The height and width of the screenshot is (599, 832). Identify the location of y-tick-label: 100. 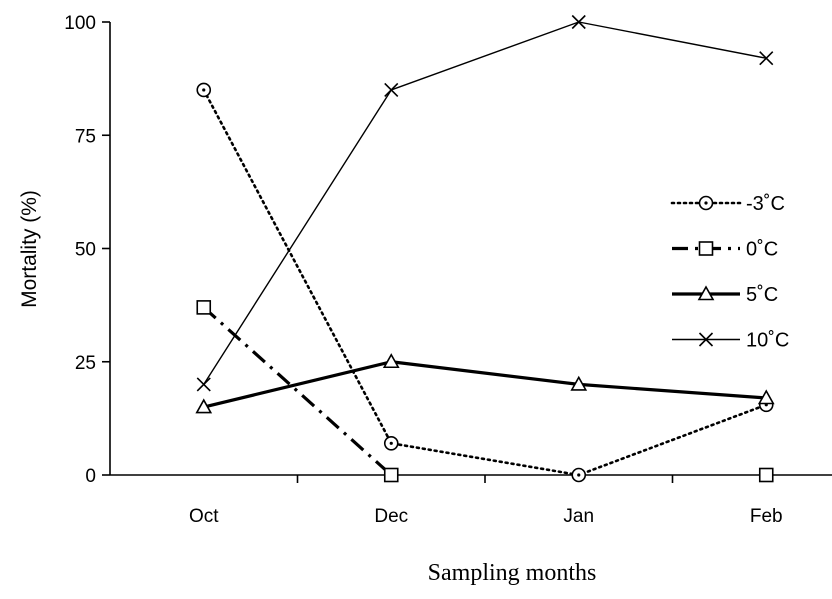
(80, 23).